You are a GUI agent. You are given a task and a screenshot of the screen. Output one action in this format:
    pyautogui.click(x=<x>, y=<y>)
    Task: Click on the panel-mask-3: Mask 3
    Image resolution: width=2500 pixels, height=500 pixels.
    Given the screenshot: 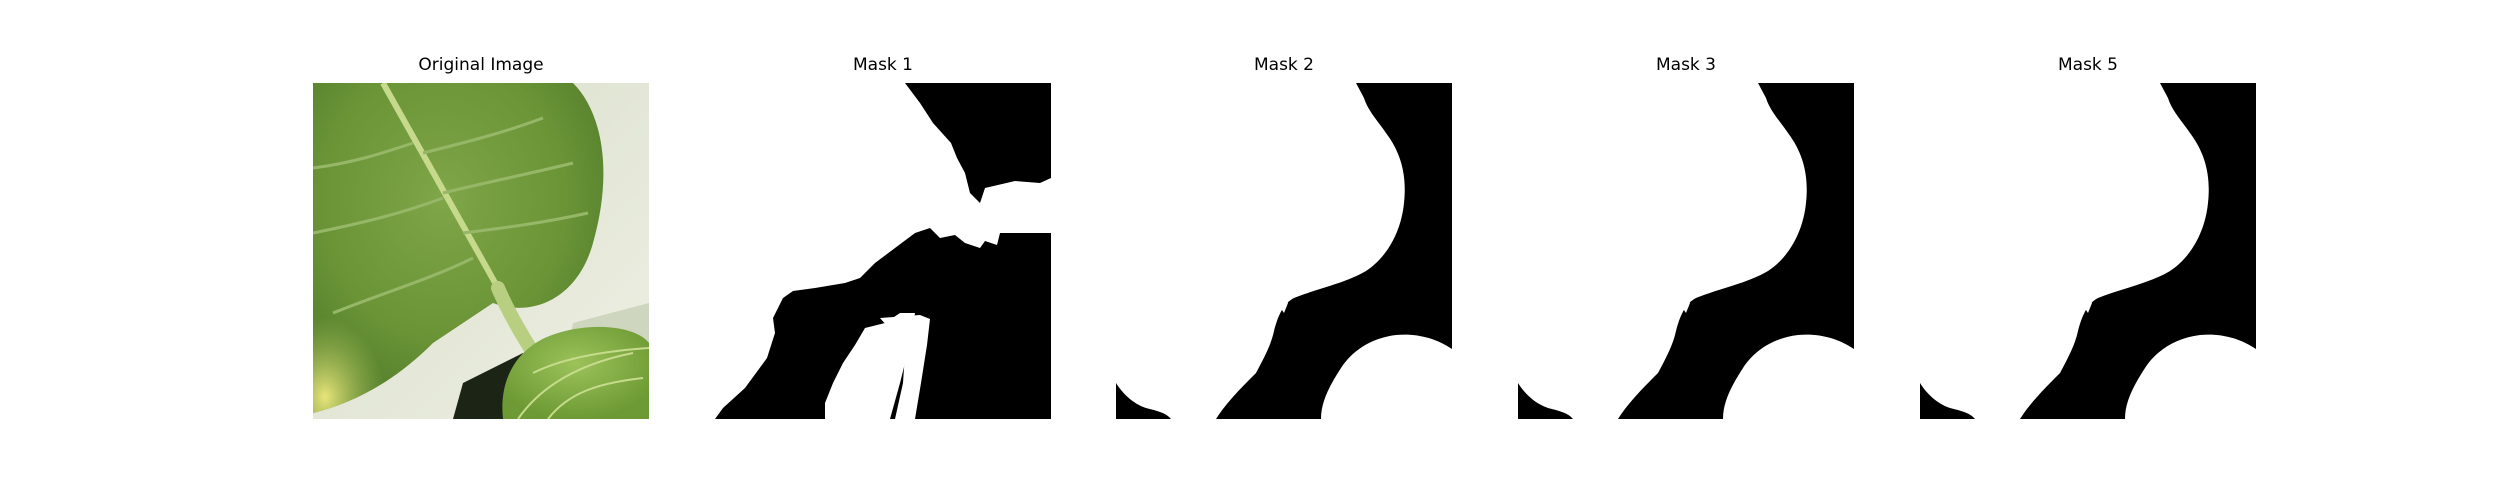 What is the action you would take?
    pyautogui.click(x=1686, y=239)
    